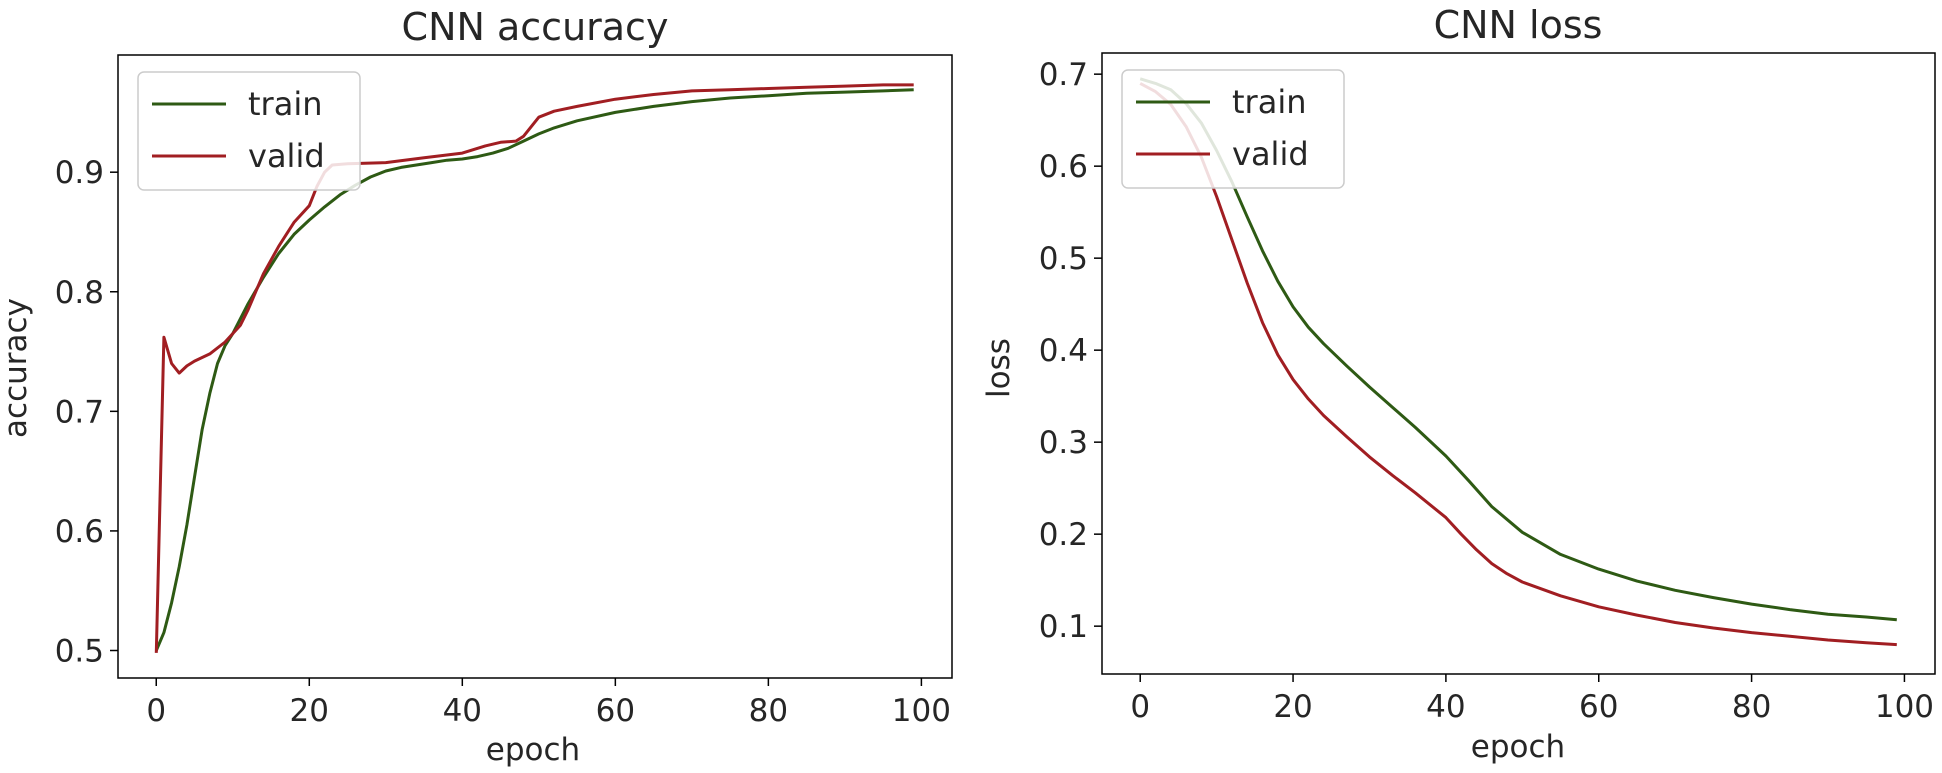  Describe the element at coordinates (79, 173) in the screenshot. I see `y-tick-label: 0.9` at that location.